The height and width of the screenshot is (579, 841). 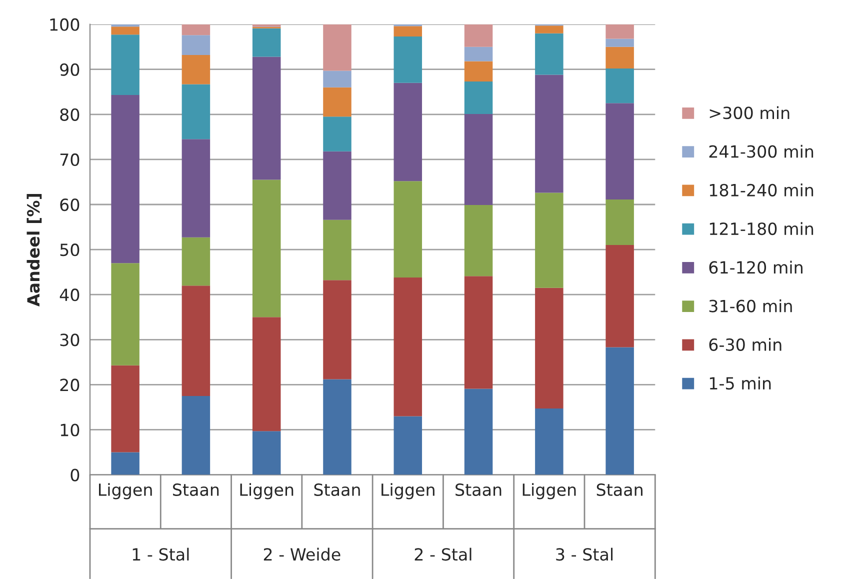 I want to click on y-tick-label: 80, so click(x=70, y=114).